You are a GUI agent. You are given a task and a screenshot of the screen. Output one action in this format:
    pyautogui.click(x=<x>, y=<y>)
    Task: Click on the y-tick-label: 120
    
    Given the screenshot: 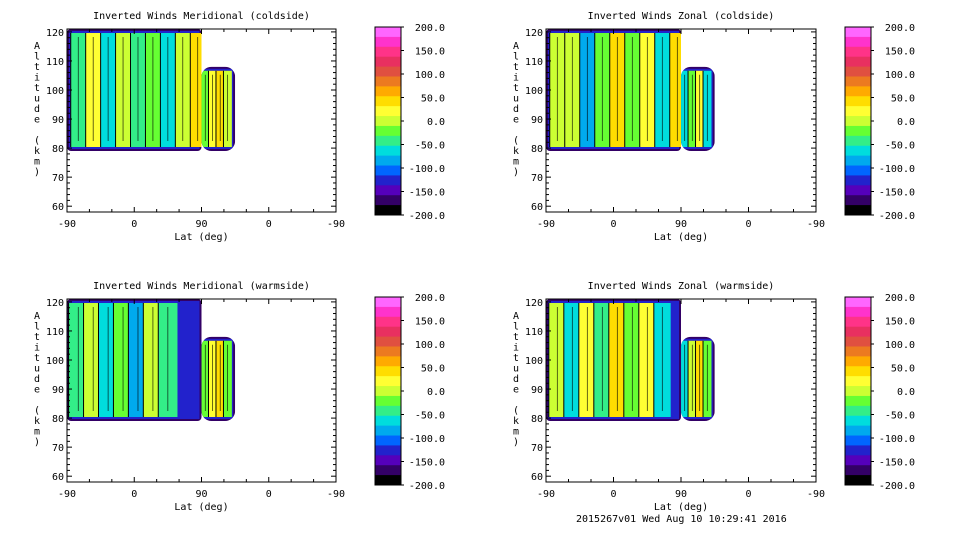 What is the action you would take?
    pyautogui.click(x=534, y=303)
    